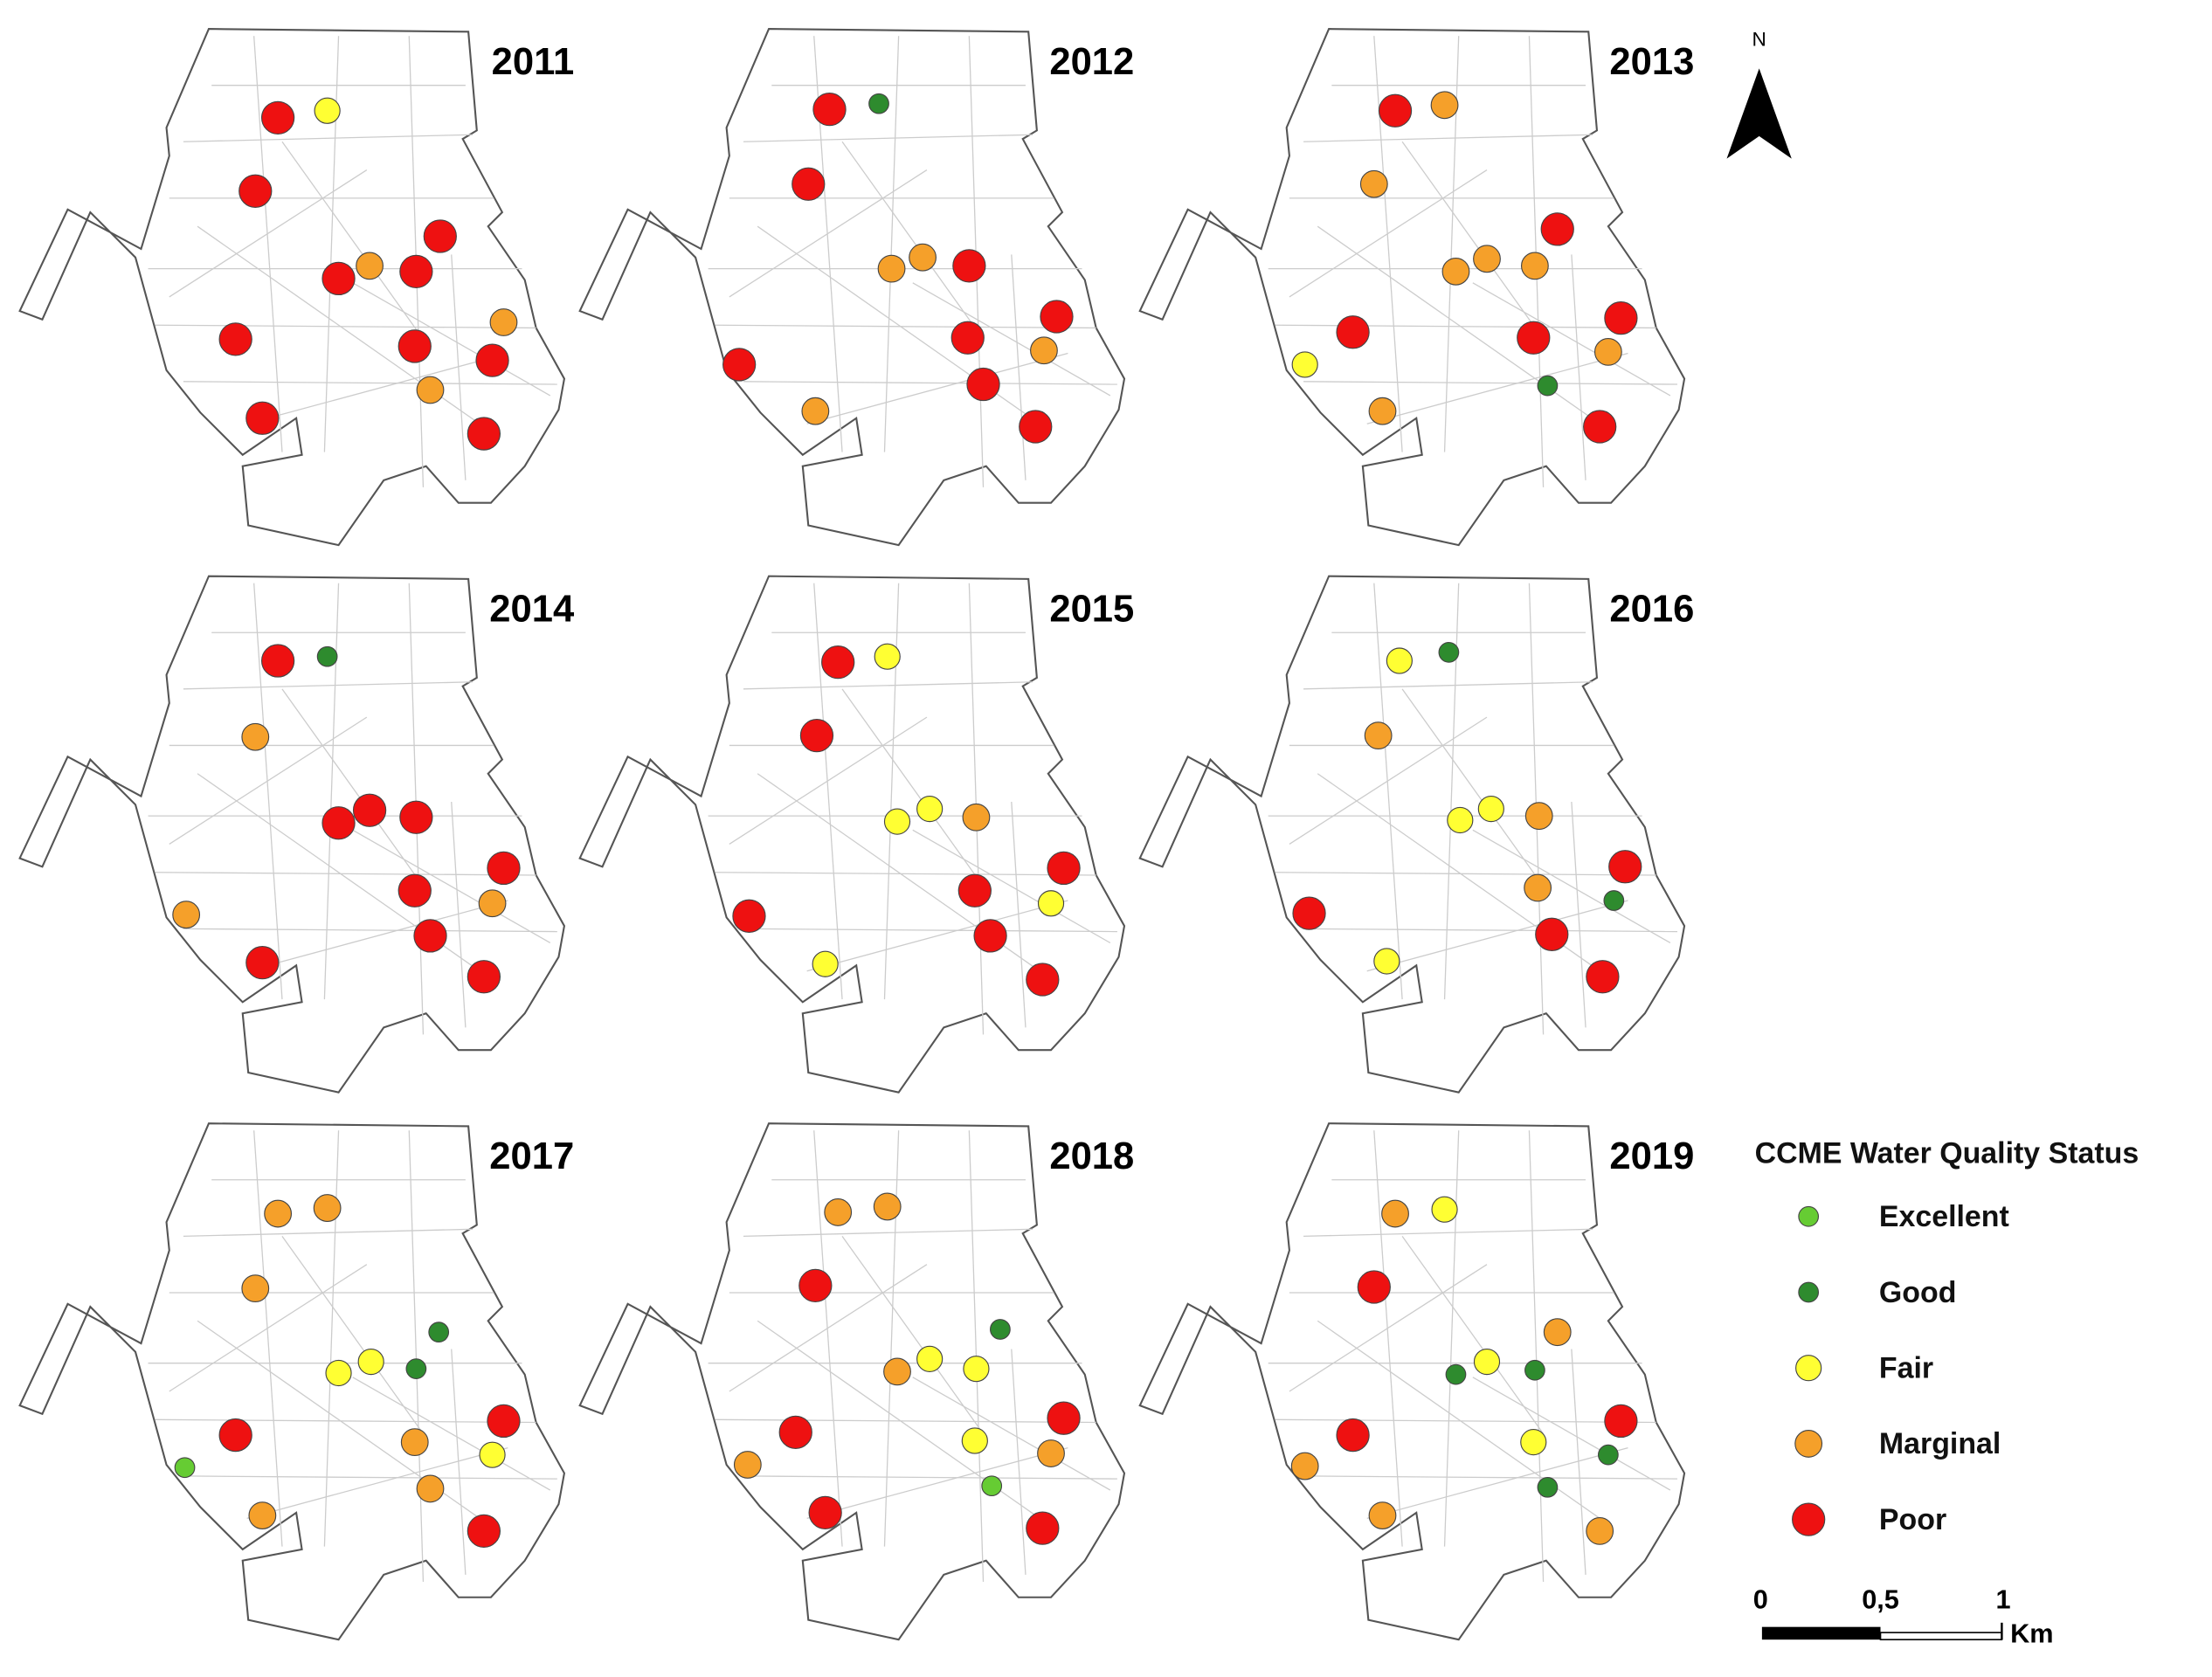  I want to click on map-panel: 2014, so click(296, 834).